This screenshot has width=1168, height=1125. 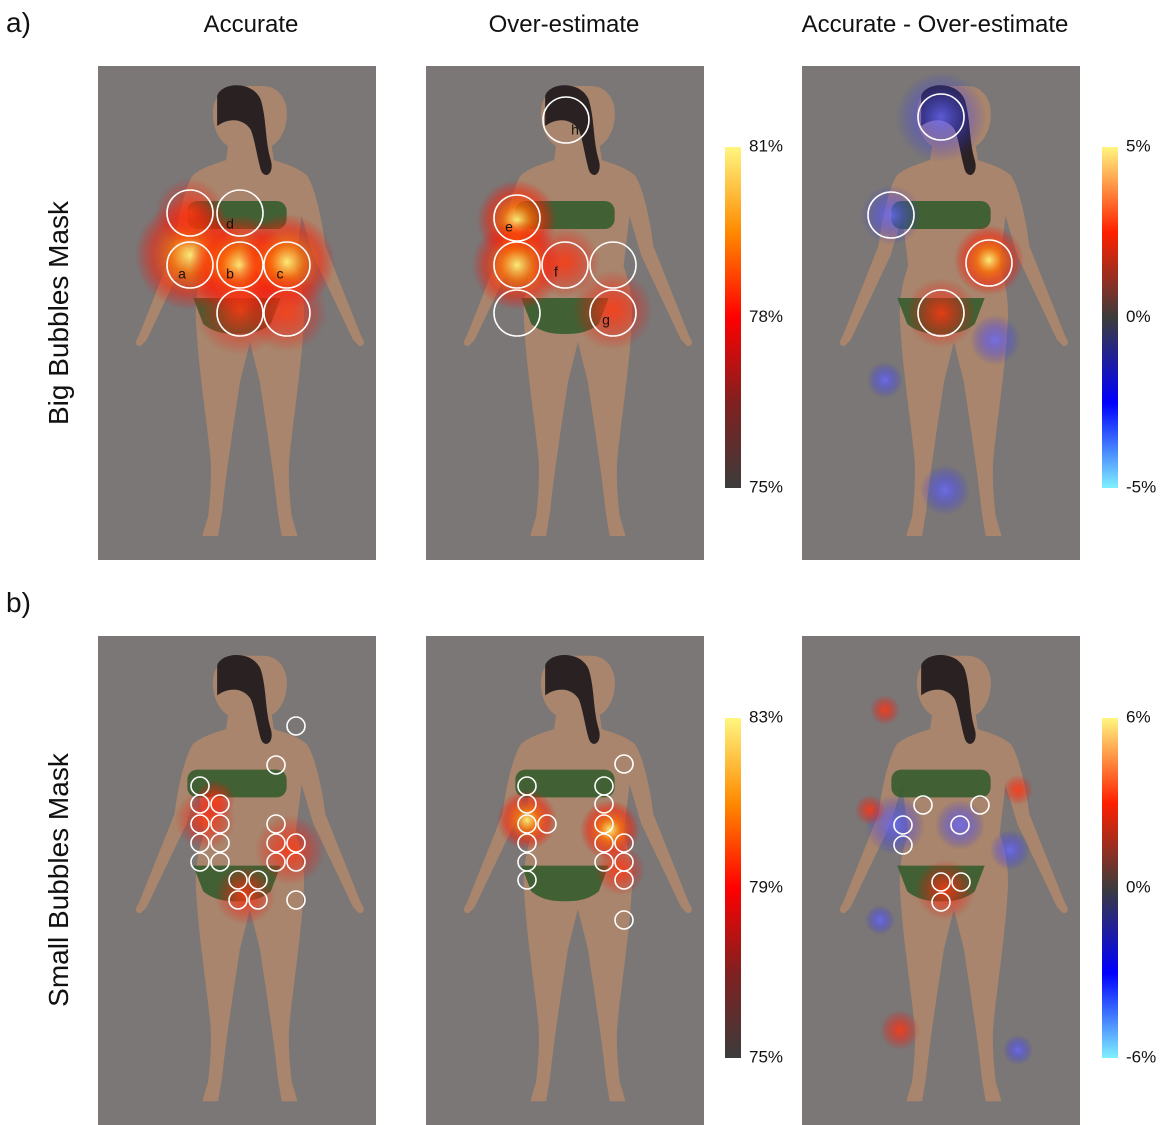 What do you see at coordinates (766, 716) in the screenshot?
I see `colorbar-tick-label: 83%` at bounding box center [766, 716].